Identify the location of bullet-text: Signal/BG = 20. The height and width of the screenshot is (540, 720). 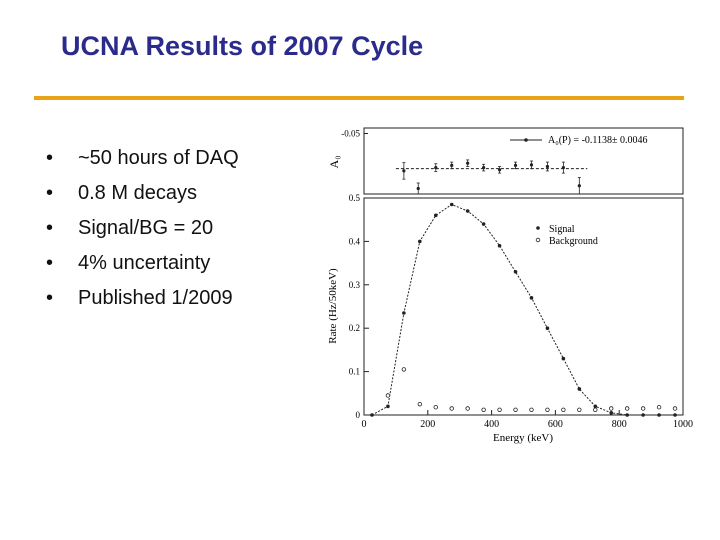
(146, 228).